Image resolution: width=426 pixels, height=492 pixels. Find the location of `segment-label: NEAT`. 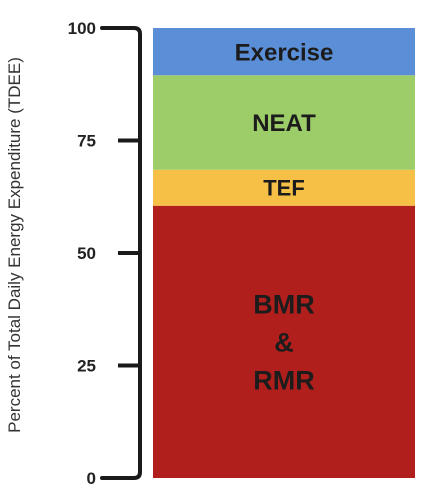

segment-label: NEAT is located at coordinates (284, 123).